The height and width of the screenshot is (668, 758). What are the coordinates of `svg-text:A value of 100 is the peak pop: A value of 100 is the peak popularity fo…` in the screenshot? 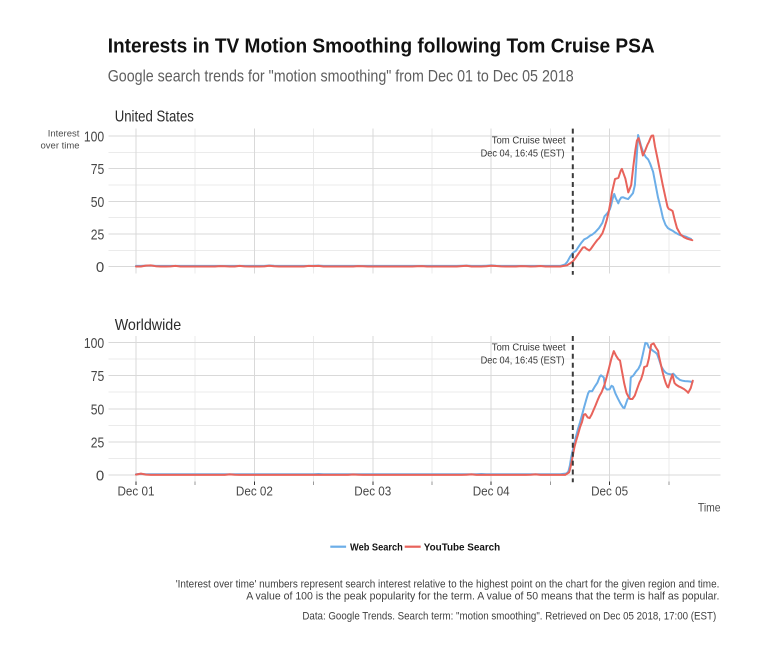 It's located at (482, 597).